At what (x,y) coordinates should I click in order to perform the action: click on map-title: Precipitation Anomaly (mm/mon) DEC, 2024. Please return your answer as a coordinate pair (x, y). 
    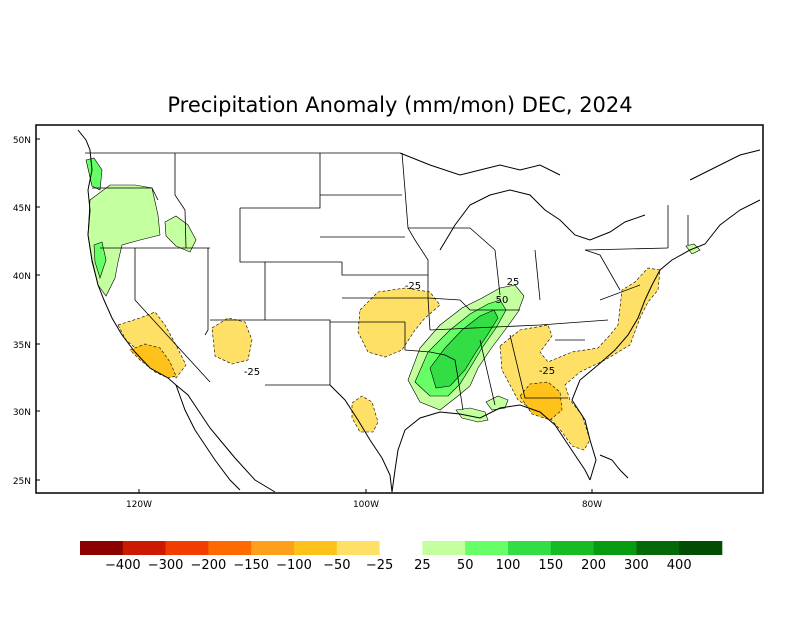
    Looking at the image, I should click on (399, 105).